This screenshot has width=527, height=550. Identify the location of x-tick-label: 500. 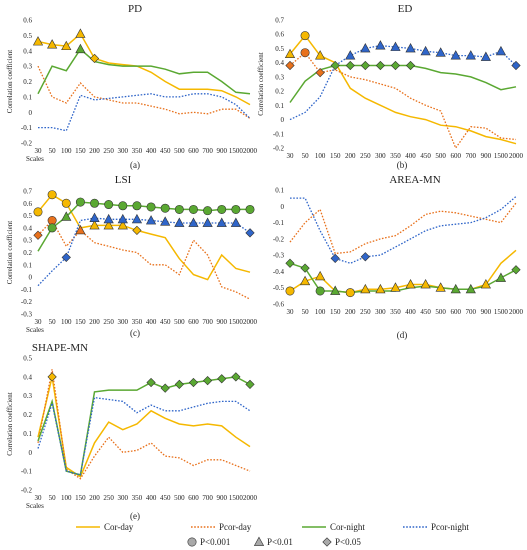
(179, 322).